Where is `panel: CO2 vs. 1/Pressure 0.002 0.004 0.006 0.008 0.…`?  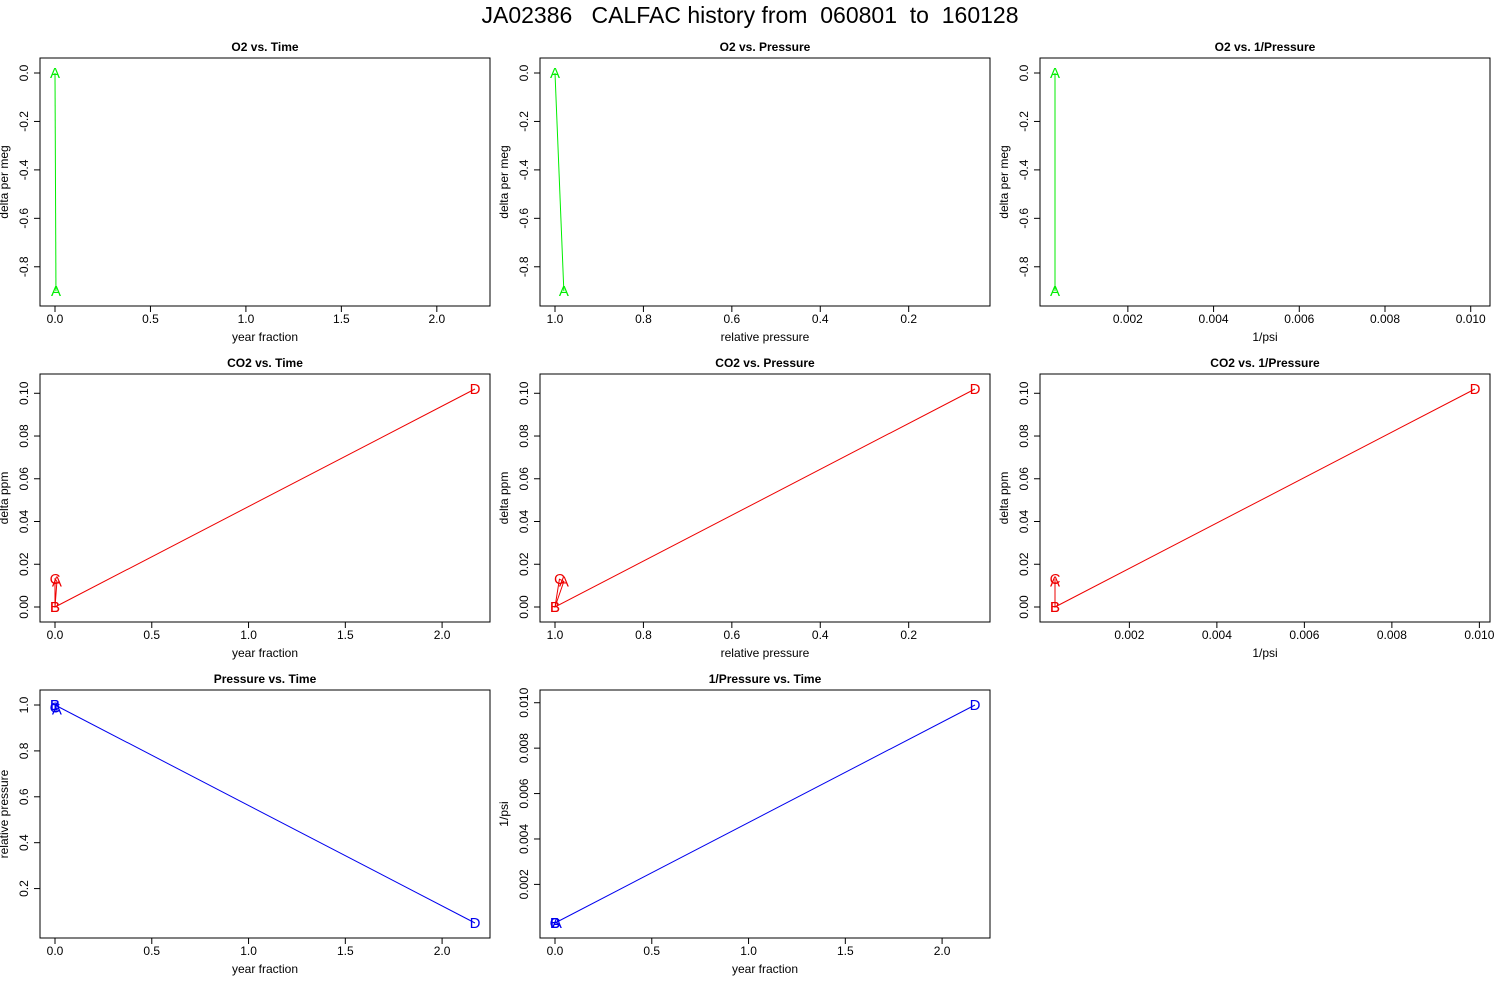 panel: CO2 vs. 1/Pressure 0.002 0.004 0.006 0.008 0.… is located at coordinates (1246, 508).